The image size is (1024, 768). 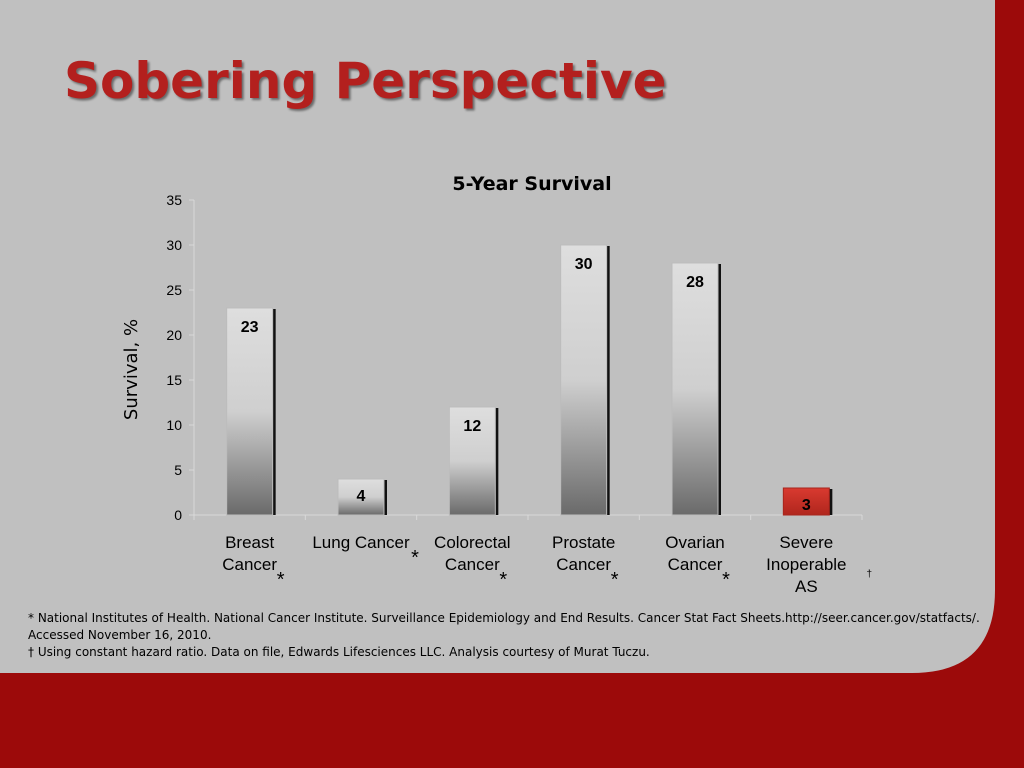 What do you see at coordinates (584, 264) in the screenshot?
I see `bar-value-label: 30` at bounding box center [584, 264].